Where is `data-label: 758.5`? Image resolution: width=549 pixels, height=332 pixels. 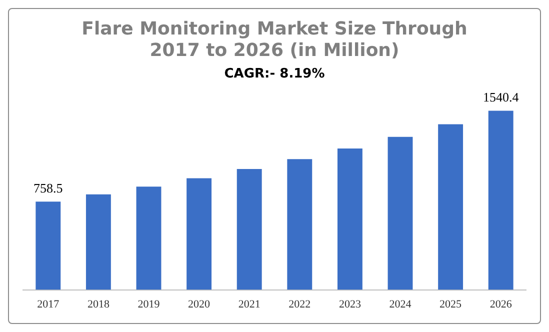
data-label: 758.5 is located at coordinates (48, 188).